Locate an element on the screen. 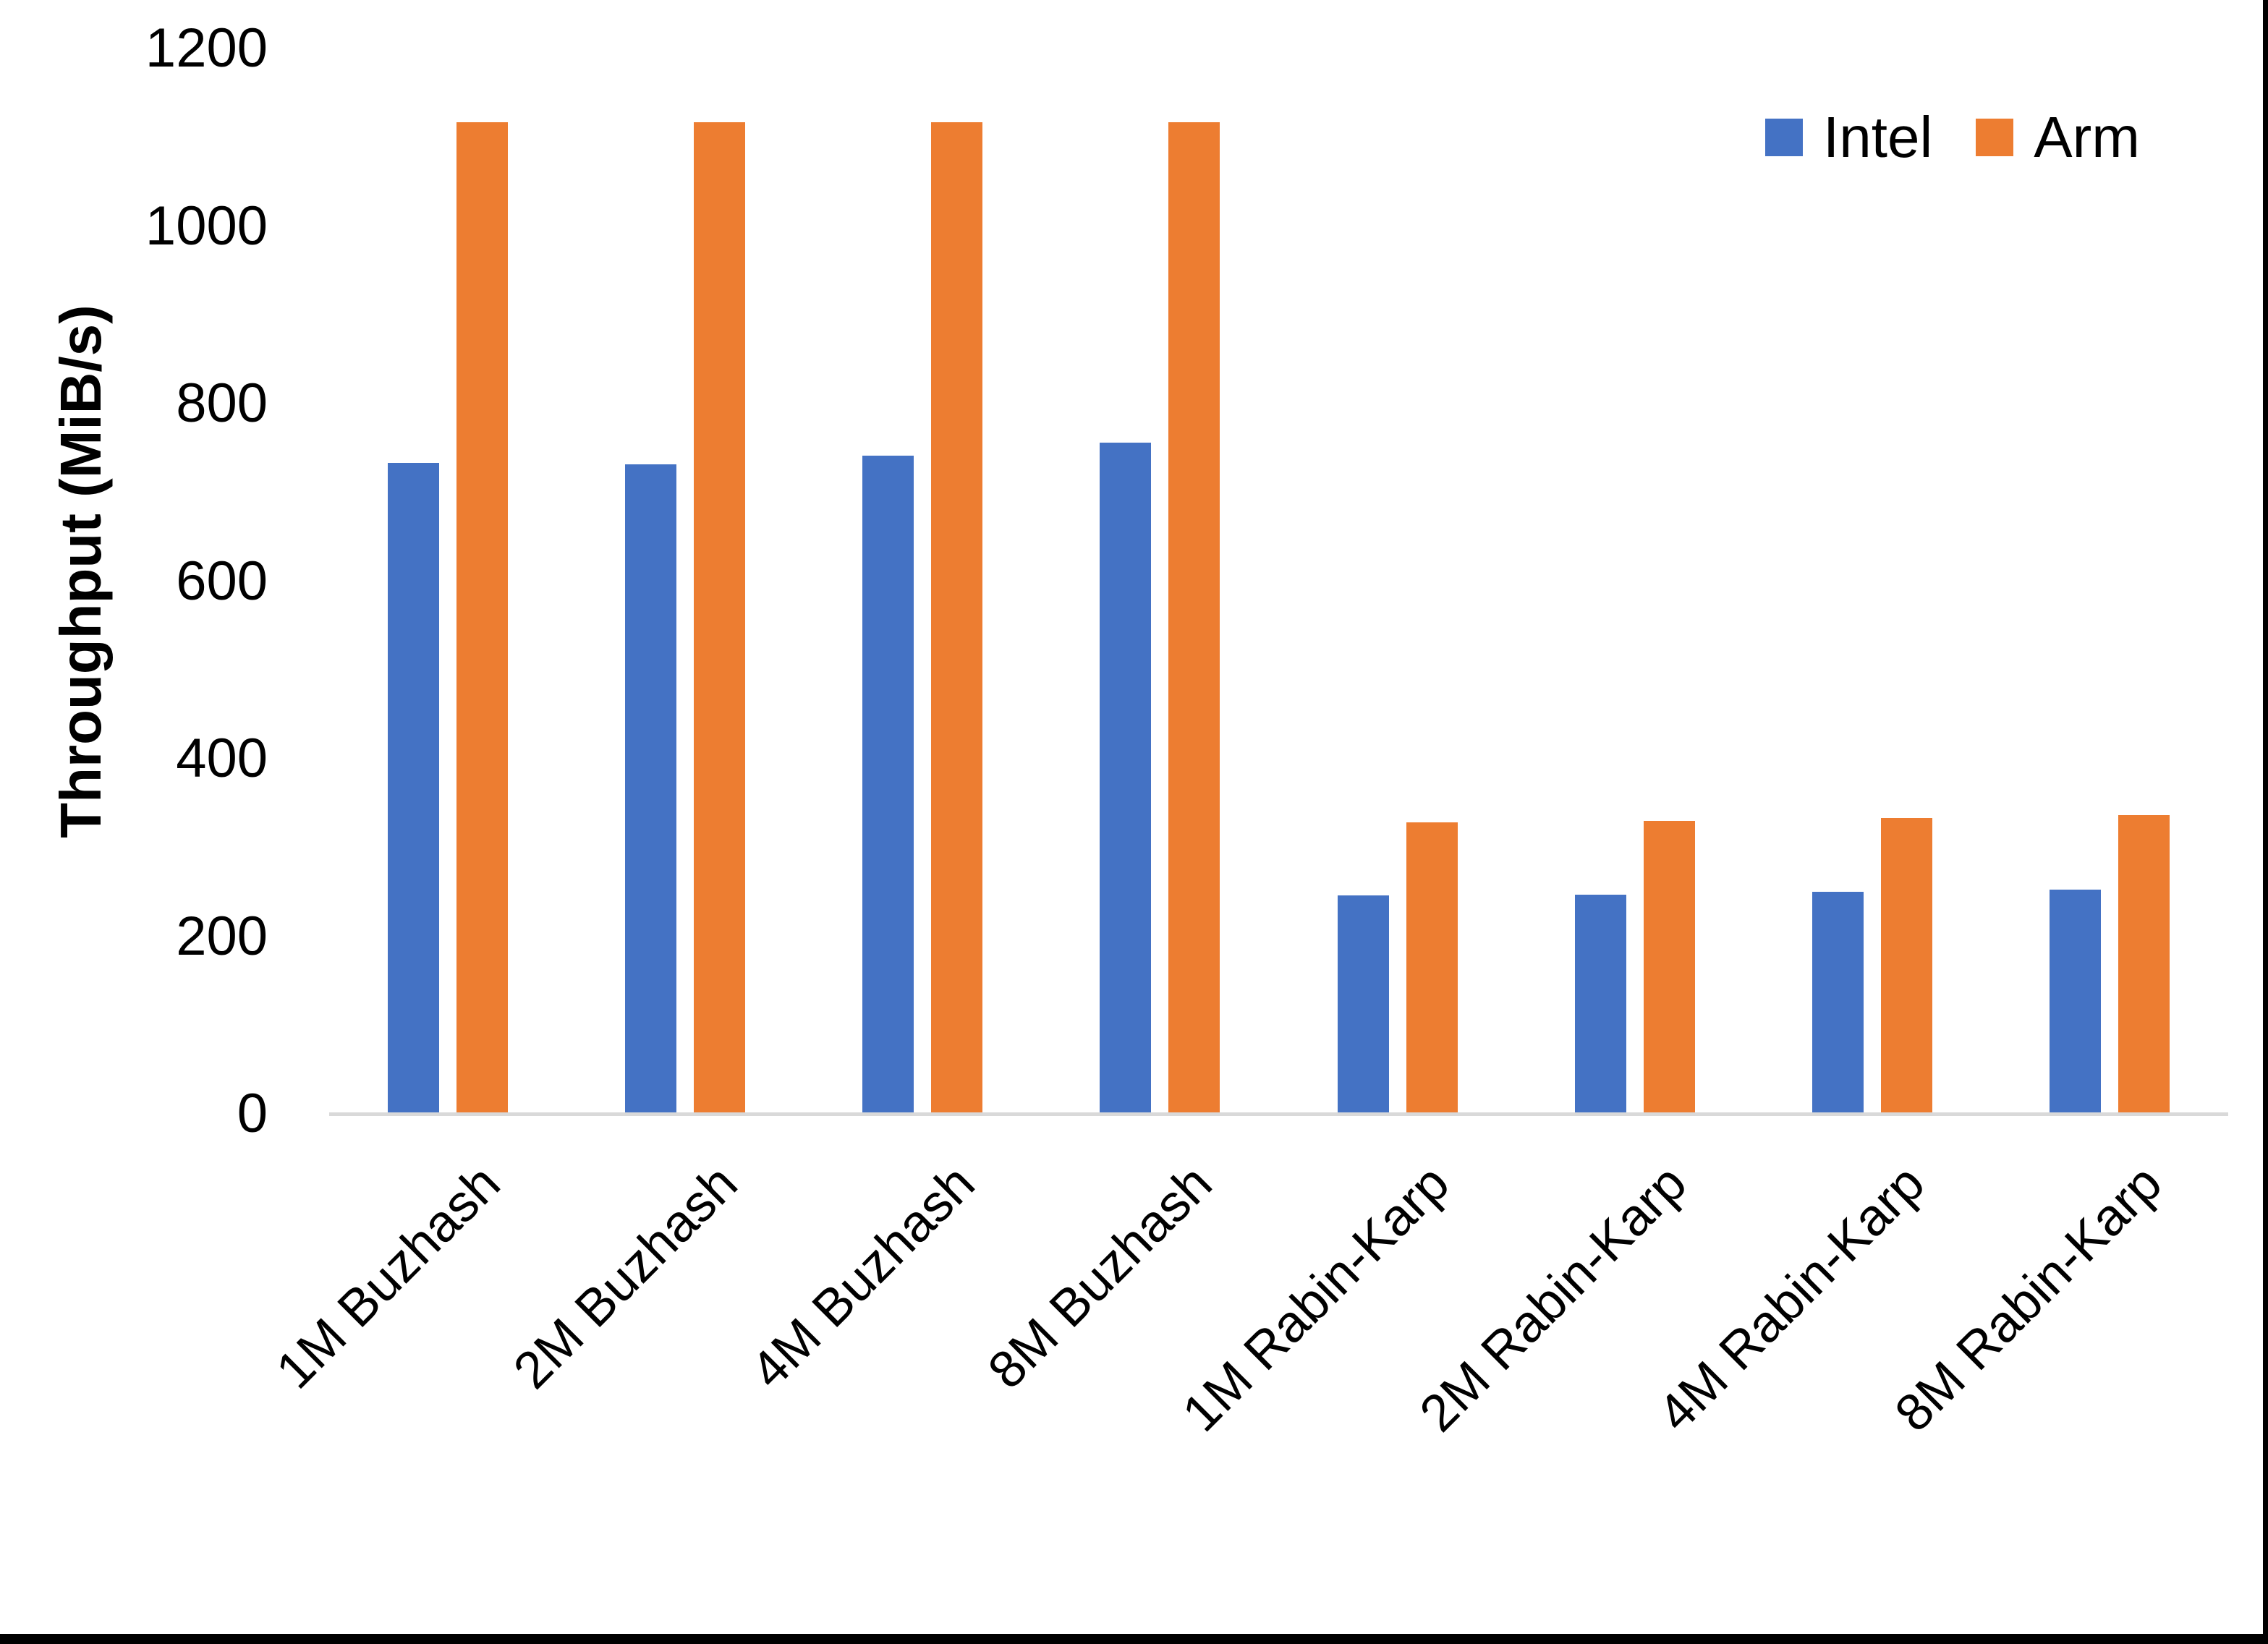 This screenshot has width=2268, height=1644. legend: Intel Arm is located at coordinates (1952, 137).